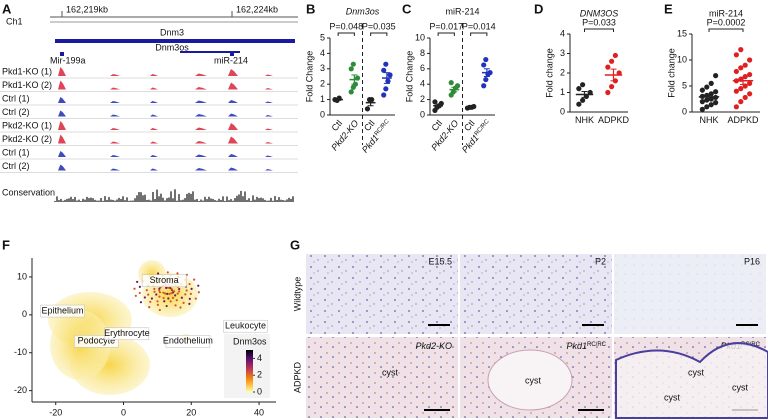  Describe the element at coordinates (27, 85) in the screenshot. I see `track-label: Pkd1-KO (2)` at that location.